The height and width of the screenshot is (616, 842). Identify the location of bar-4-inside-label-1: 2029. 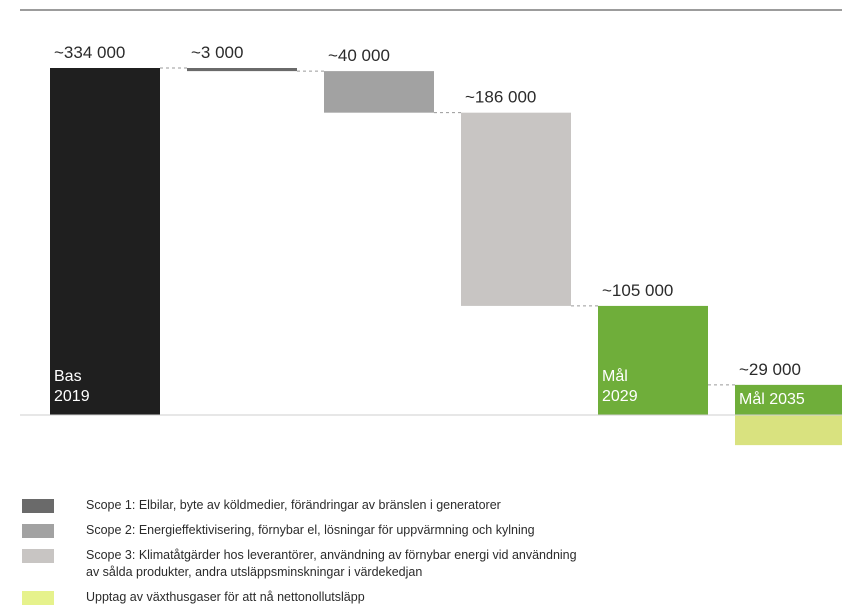
(620, 396).